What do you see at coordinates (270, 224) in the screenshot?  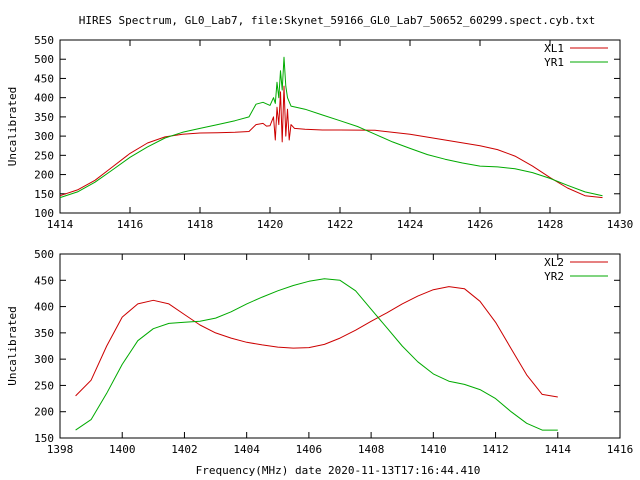 I see `x-tick-label: 1420` at bounding box center [270, 224].